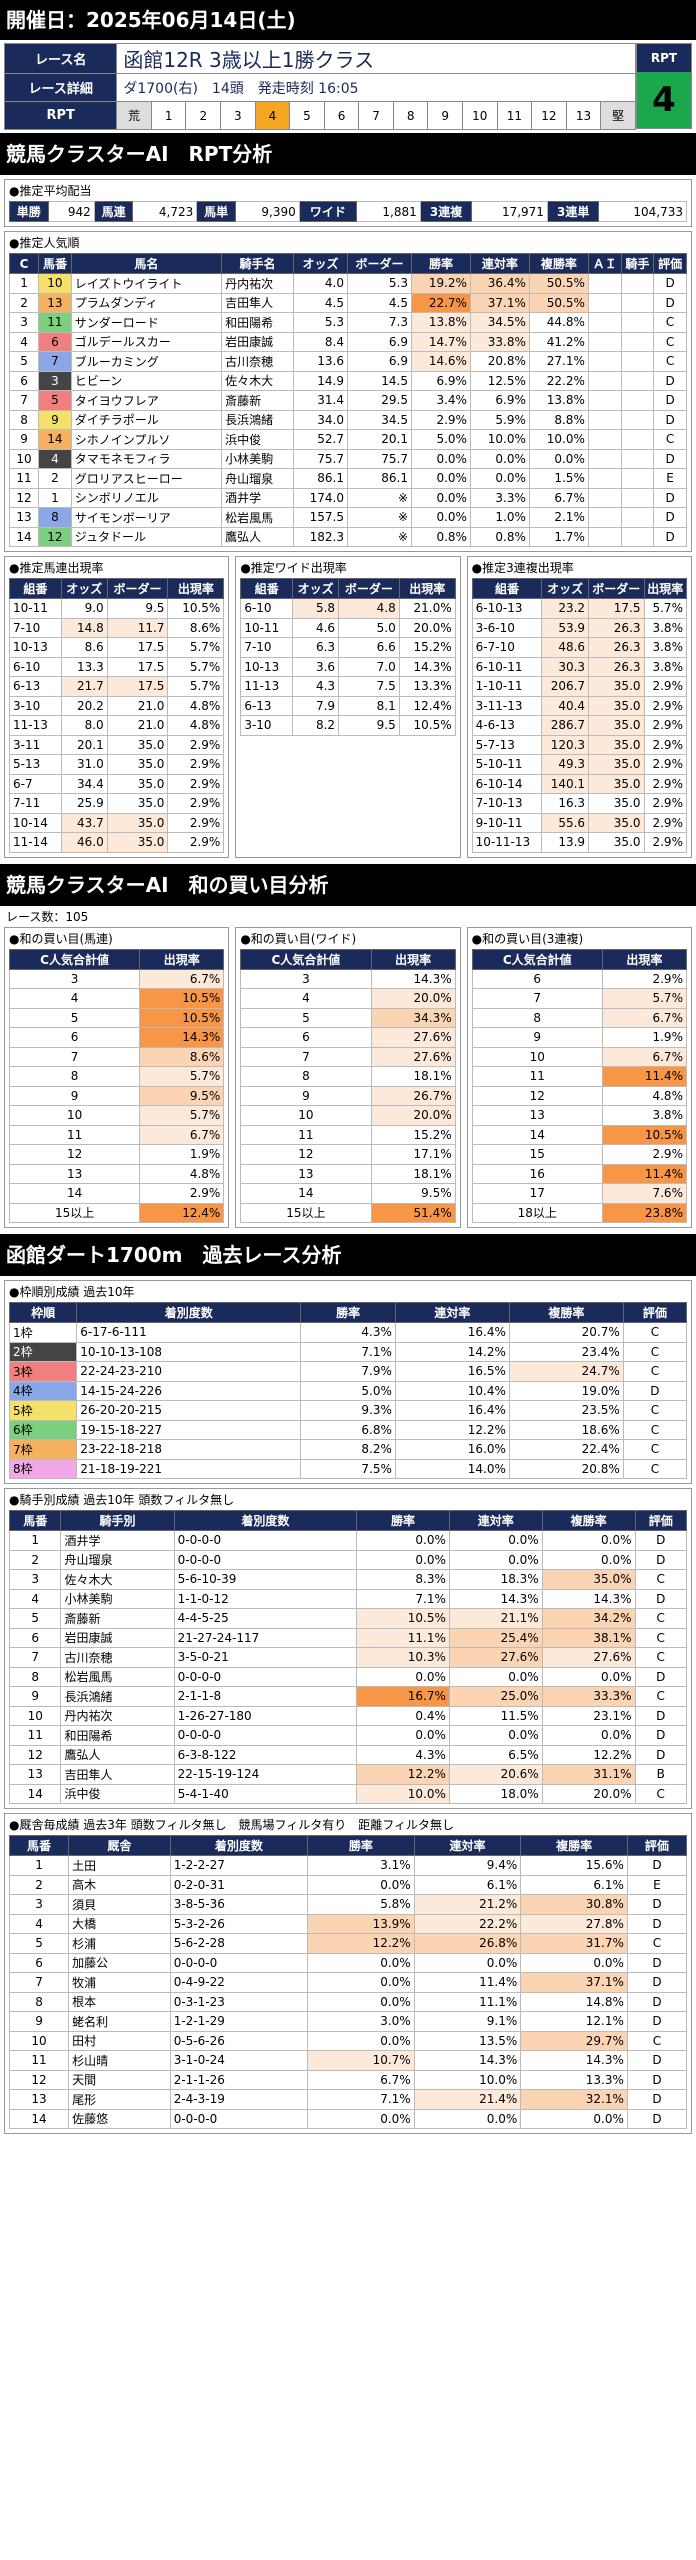  I want to click on stat-cell: 杉山晴, so click(119, 2060).